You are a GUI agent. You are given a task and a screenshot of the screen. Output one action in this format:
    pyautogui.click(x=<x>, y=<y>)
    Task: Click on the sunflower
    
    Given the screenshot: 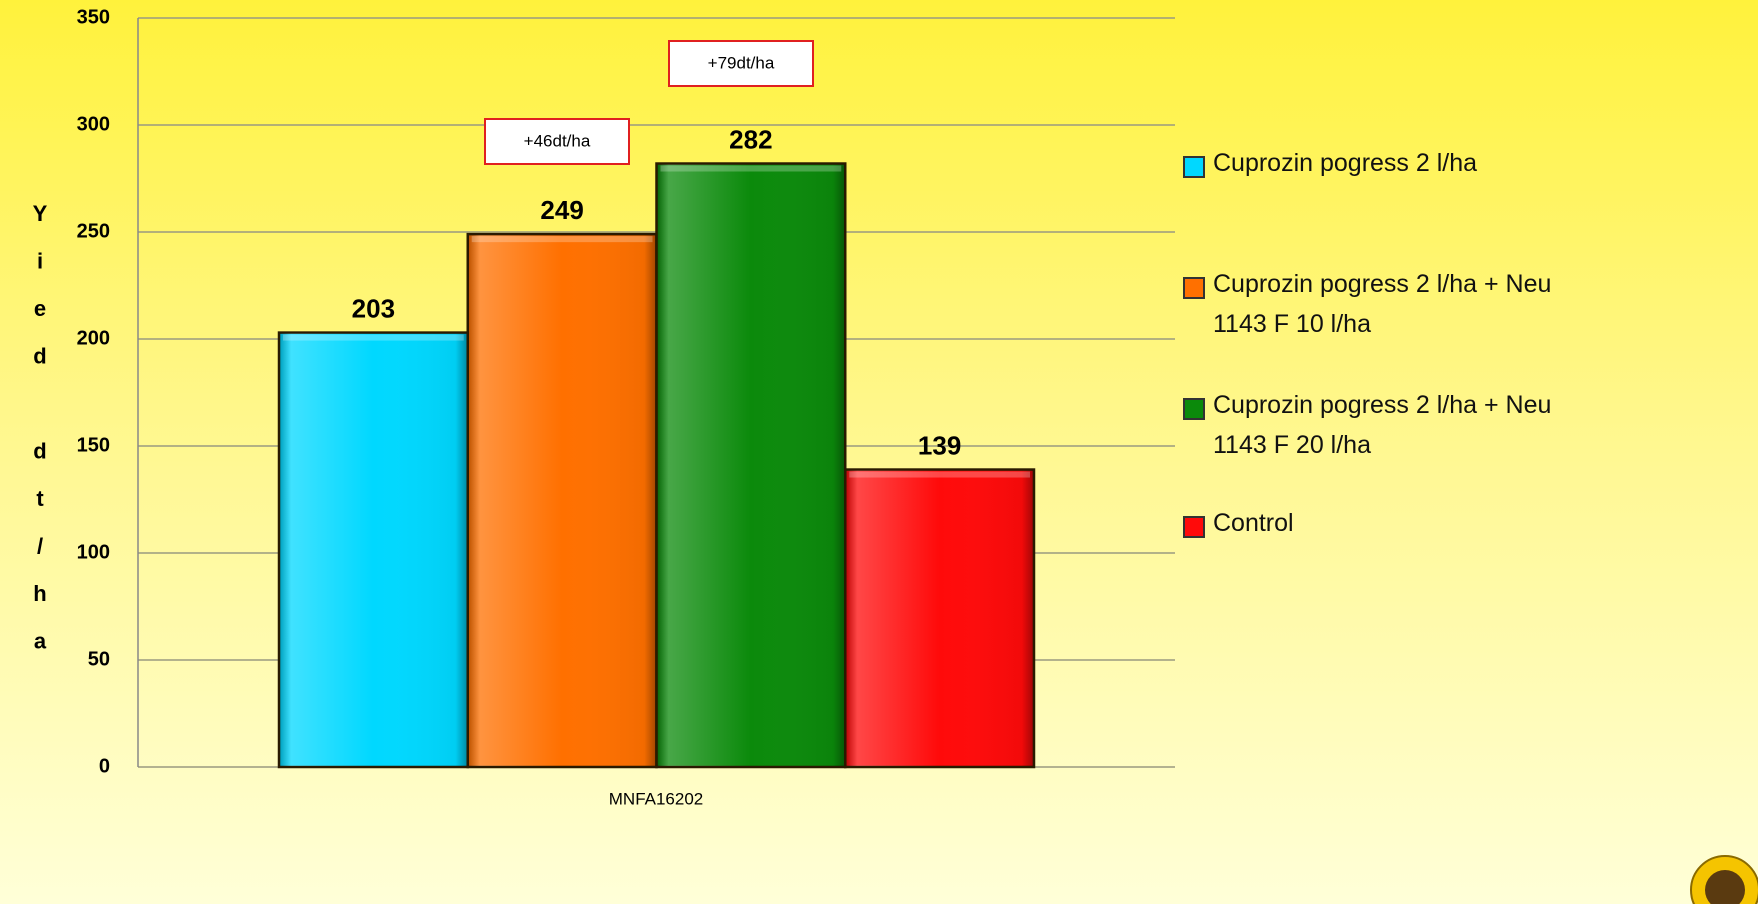 What is the action you would take?
    pyautogui.click(x=1724, y=879)
    